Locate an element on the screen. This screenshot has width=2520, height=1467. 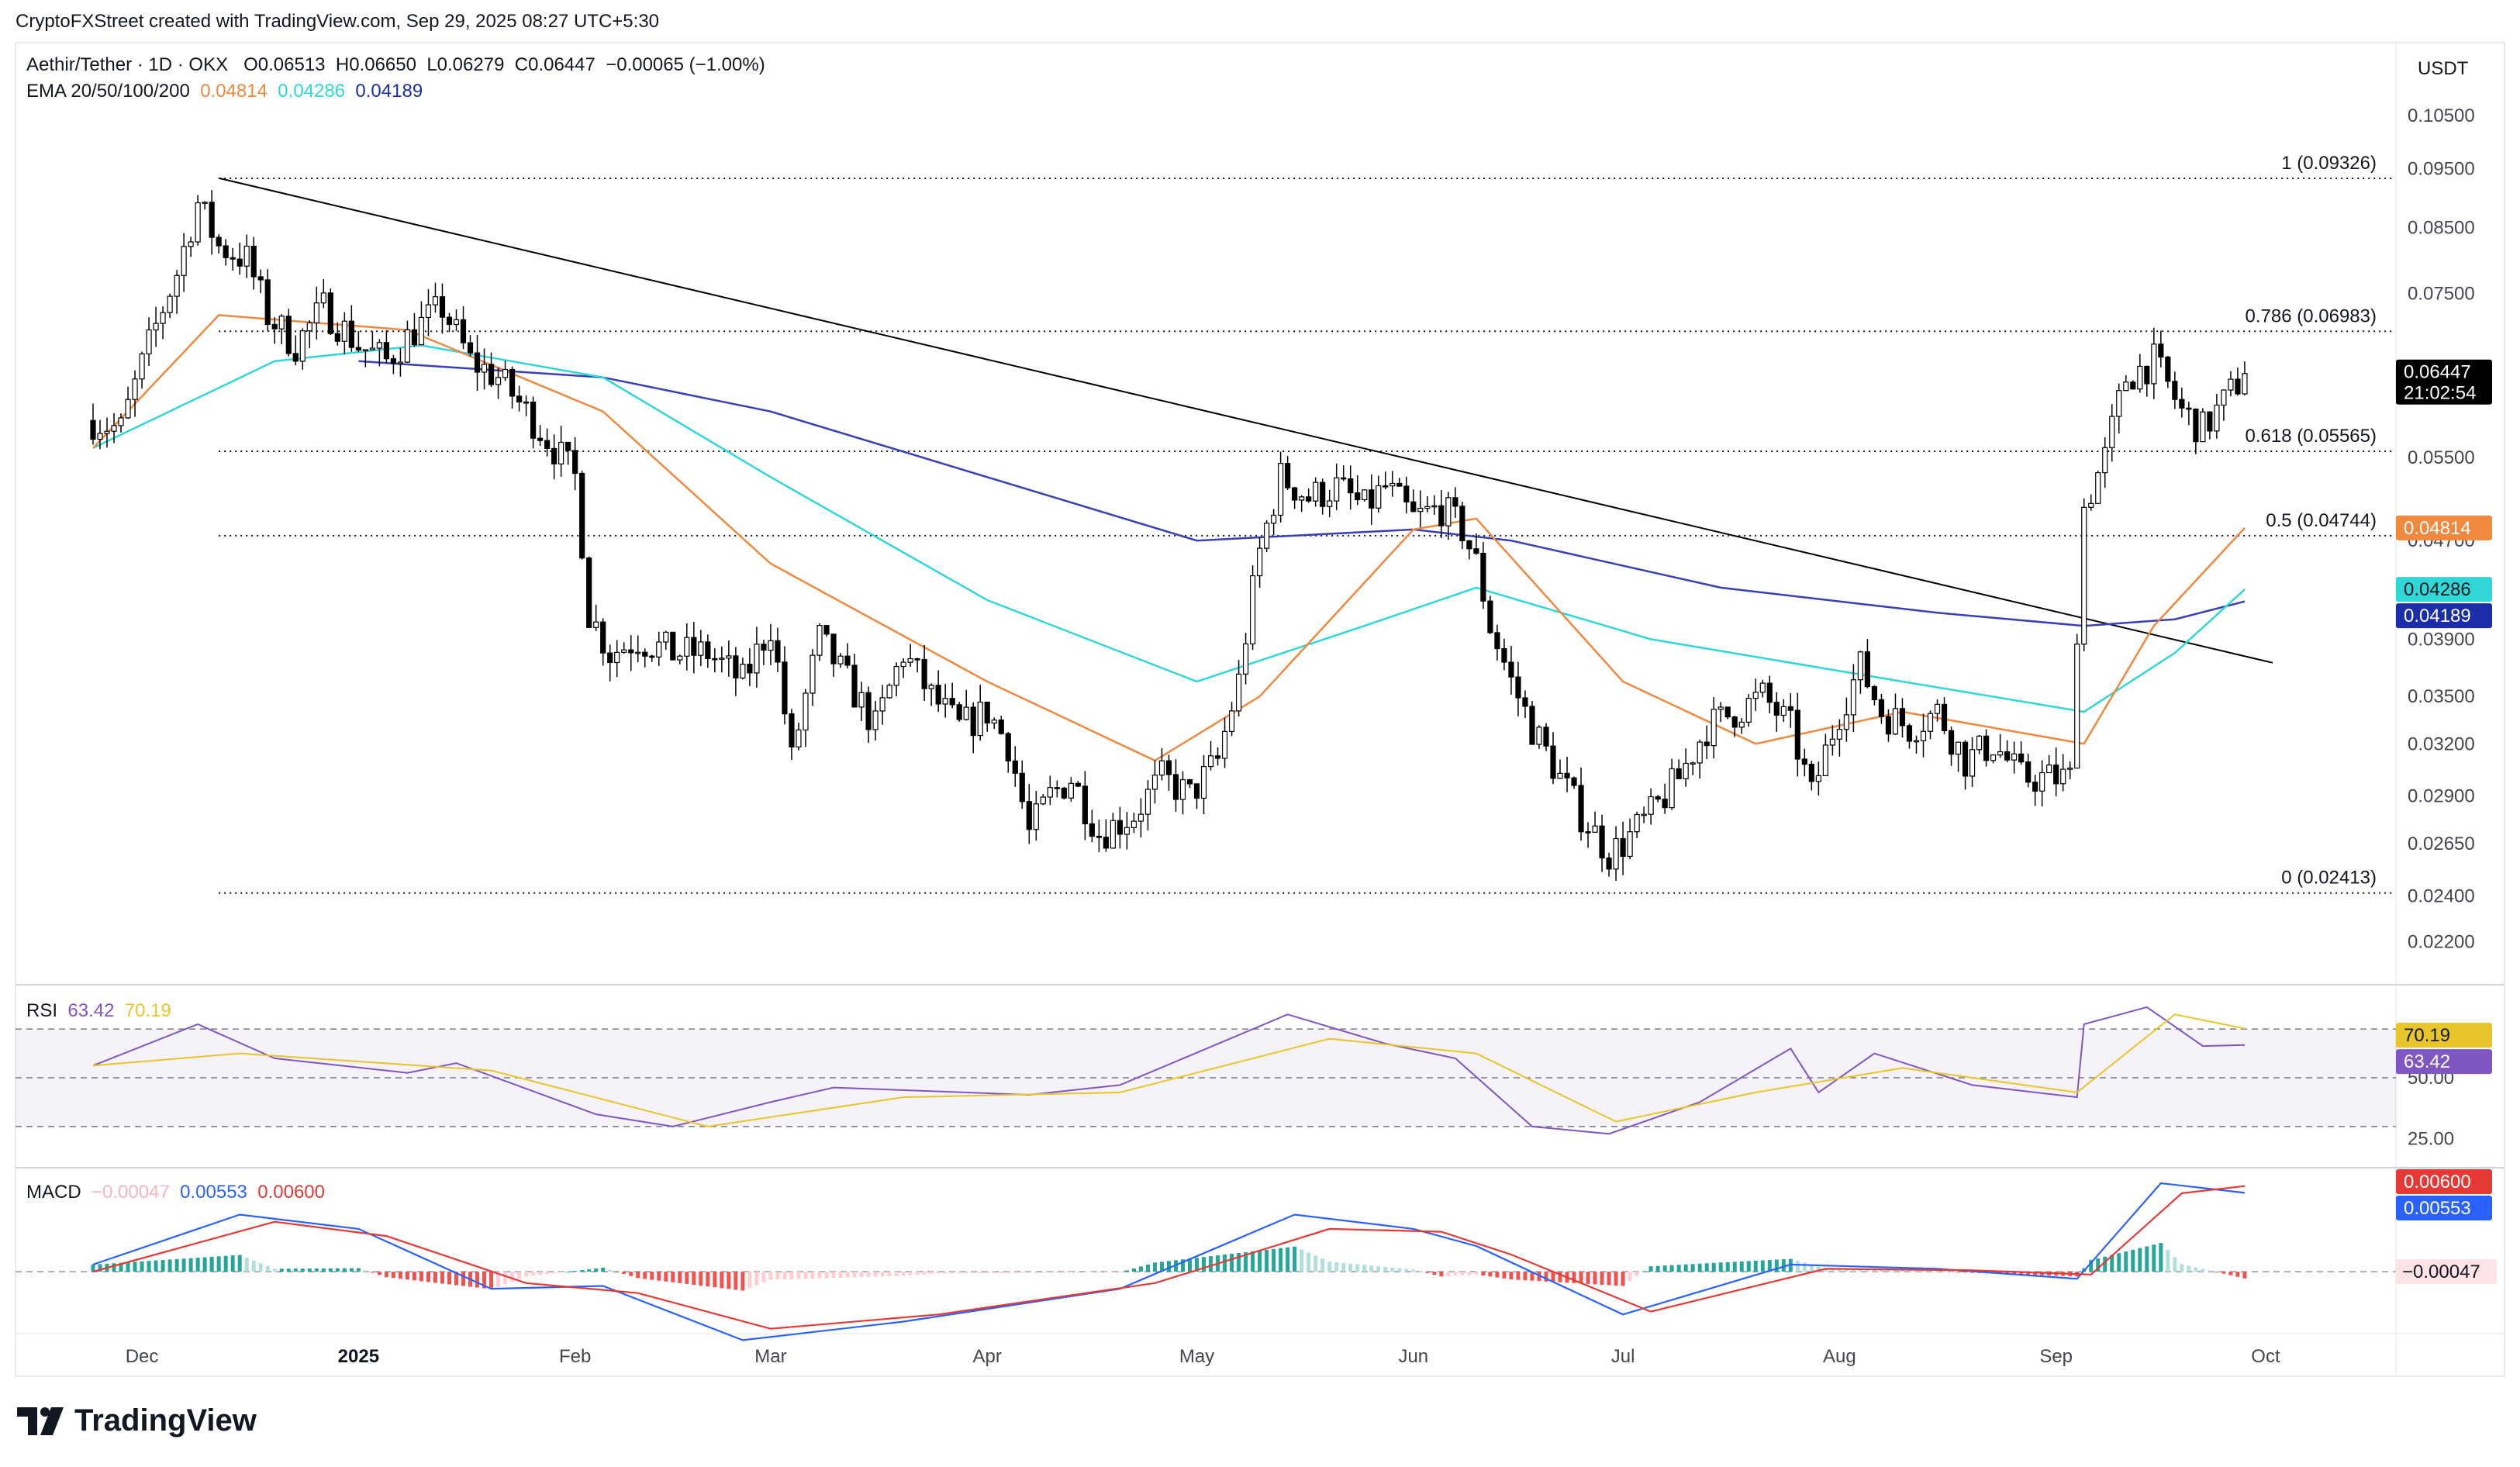
macd-legend: MACD −0.00047 0.00553 0.00600 is located at coordinates (175, 1192).